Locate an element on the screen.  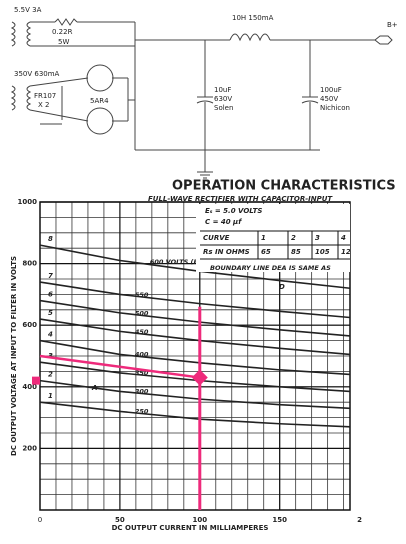
curve-label: 400 is located at coordinates (142, 355).